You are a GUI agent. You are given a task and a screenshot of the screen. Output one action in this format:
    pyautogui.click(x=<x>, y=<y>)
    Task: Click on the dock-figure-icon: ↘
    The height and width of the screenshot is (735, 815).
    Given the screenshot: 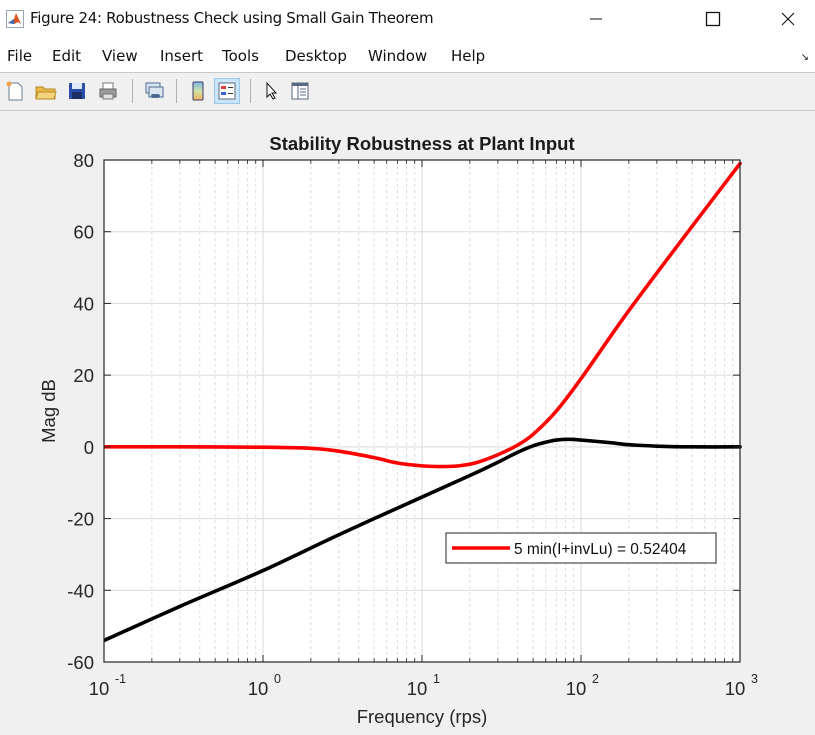 What is the action you would take?
    pyautogui.click(x=804, y=57)
    